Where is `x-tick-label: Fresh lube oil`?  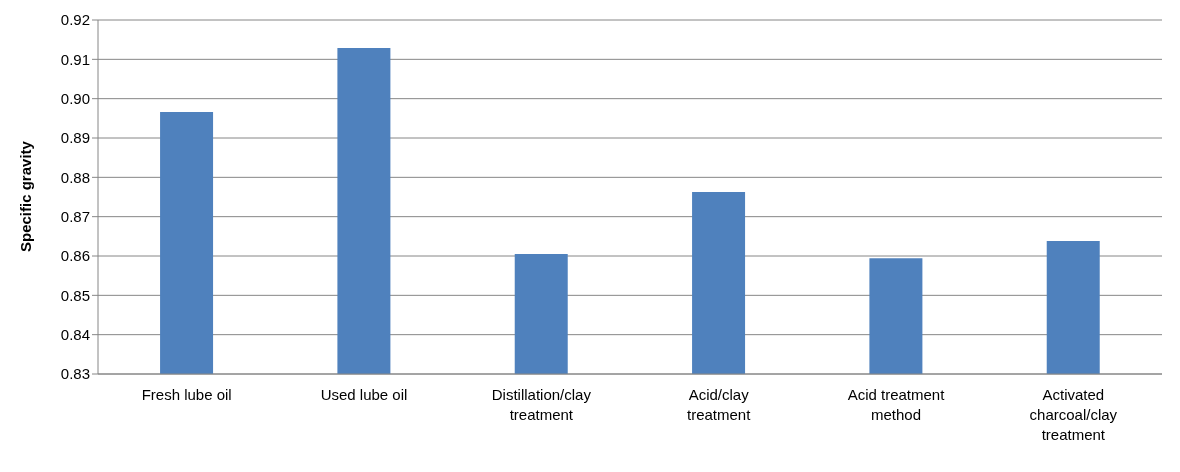 x-tick-label: Fresh lube oil is located at coordinates (186, 394).